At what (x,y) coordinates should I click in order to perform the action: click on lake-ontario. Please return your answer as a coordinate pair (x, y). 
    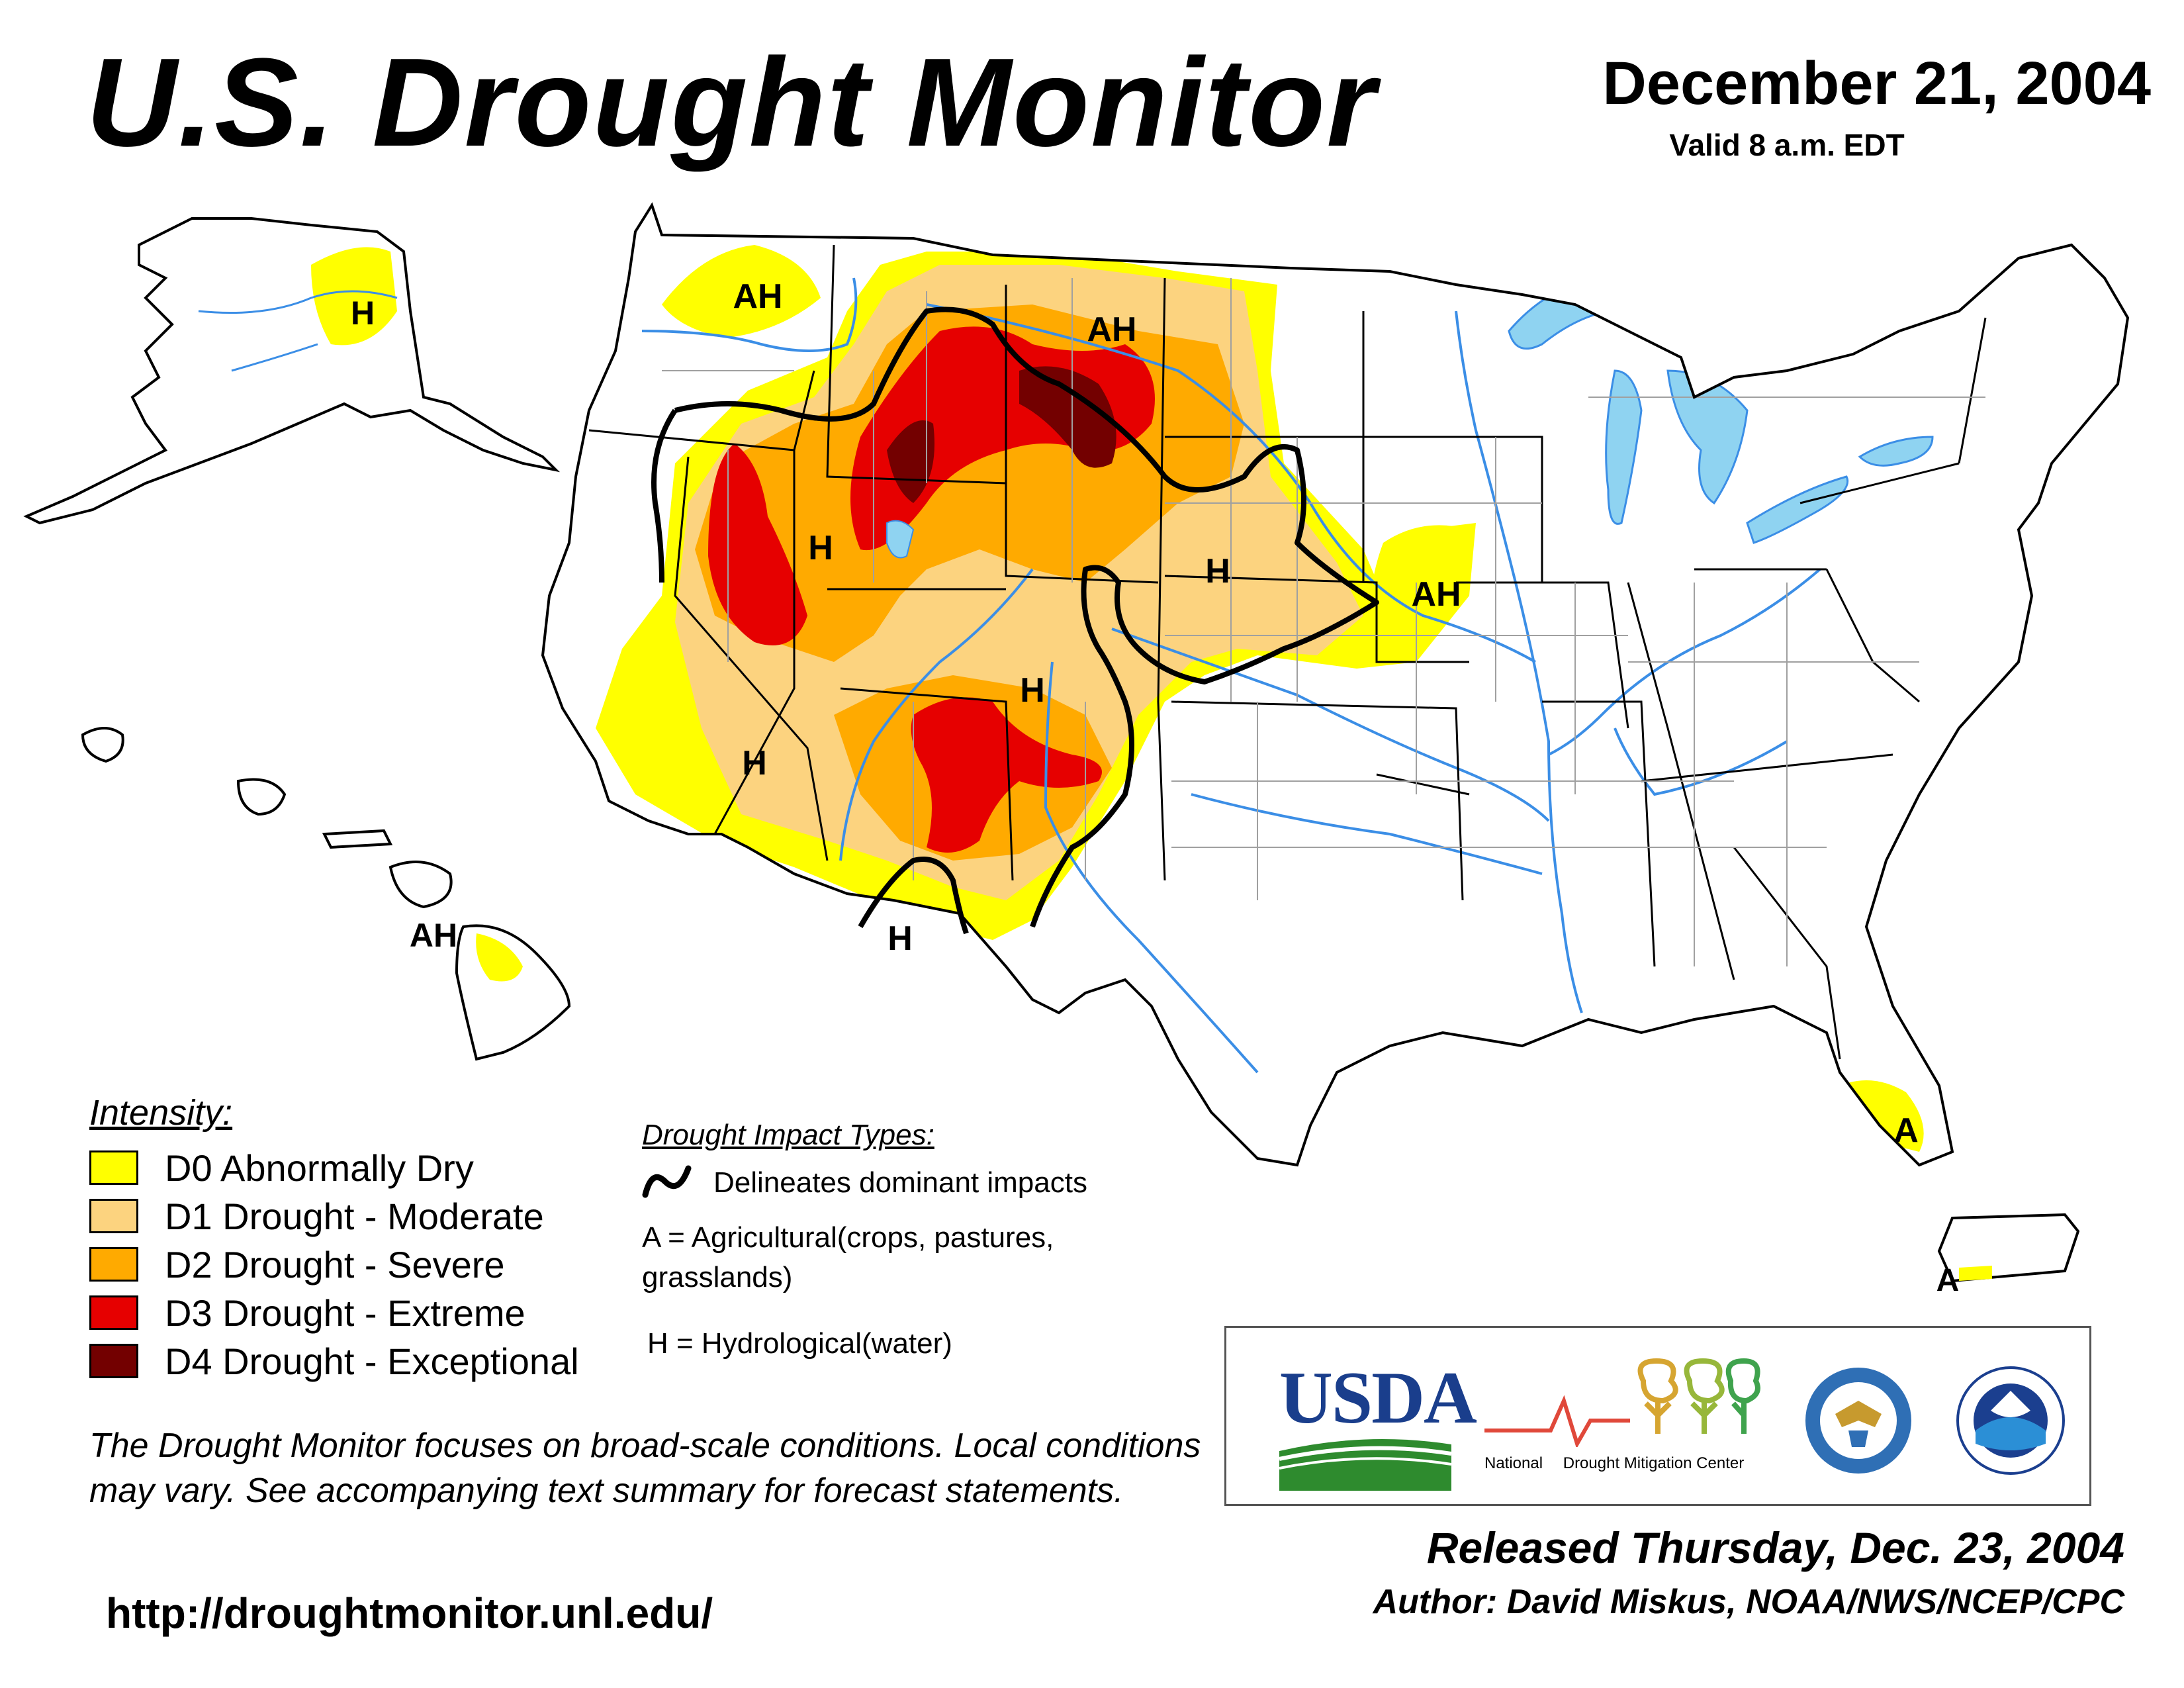
    Looking at the image, I should click on (1896, 451).